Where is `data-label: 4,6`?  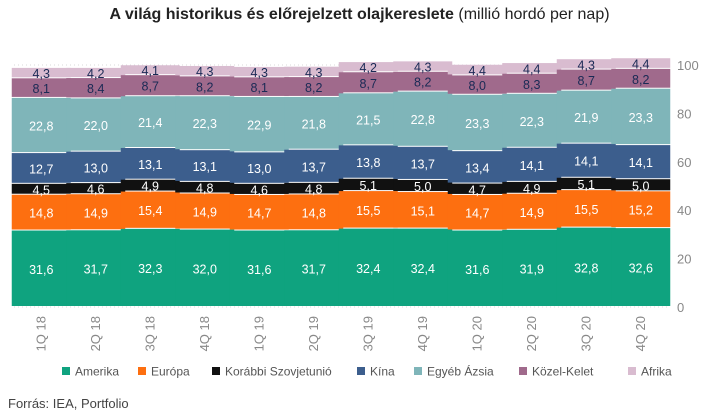 data-label: 4,6 is located at coordinates (95, 190).